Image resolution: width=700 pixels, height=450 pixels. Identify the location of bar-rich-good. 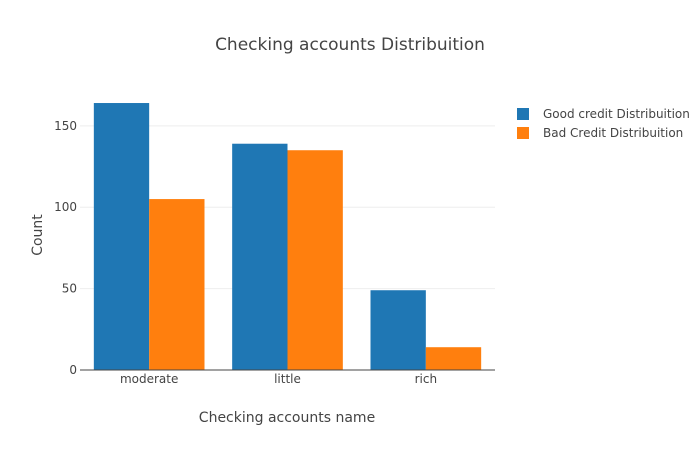
(398, 330).